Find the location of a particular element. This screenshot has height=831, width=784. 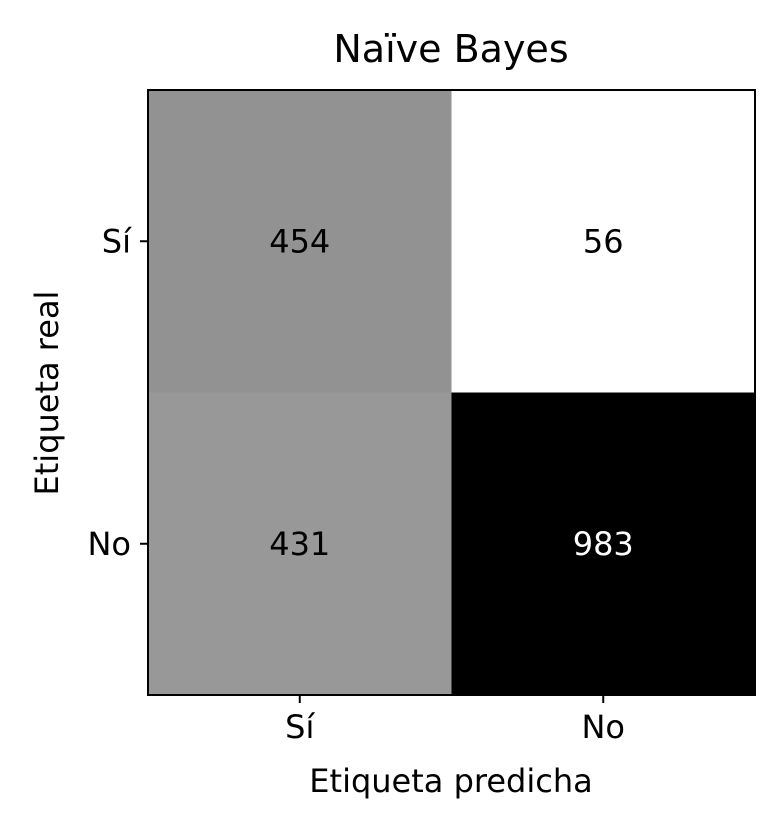

y-axis-label: Etiqueta real is located at coordinates (47, 393).